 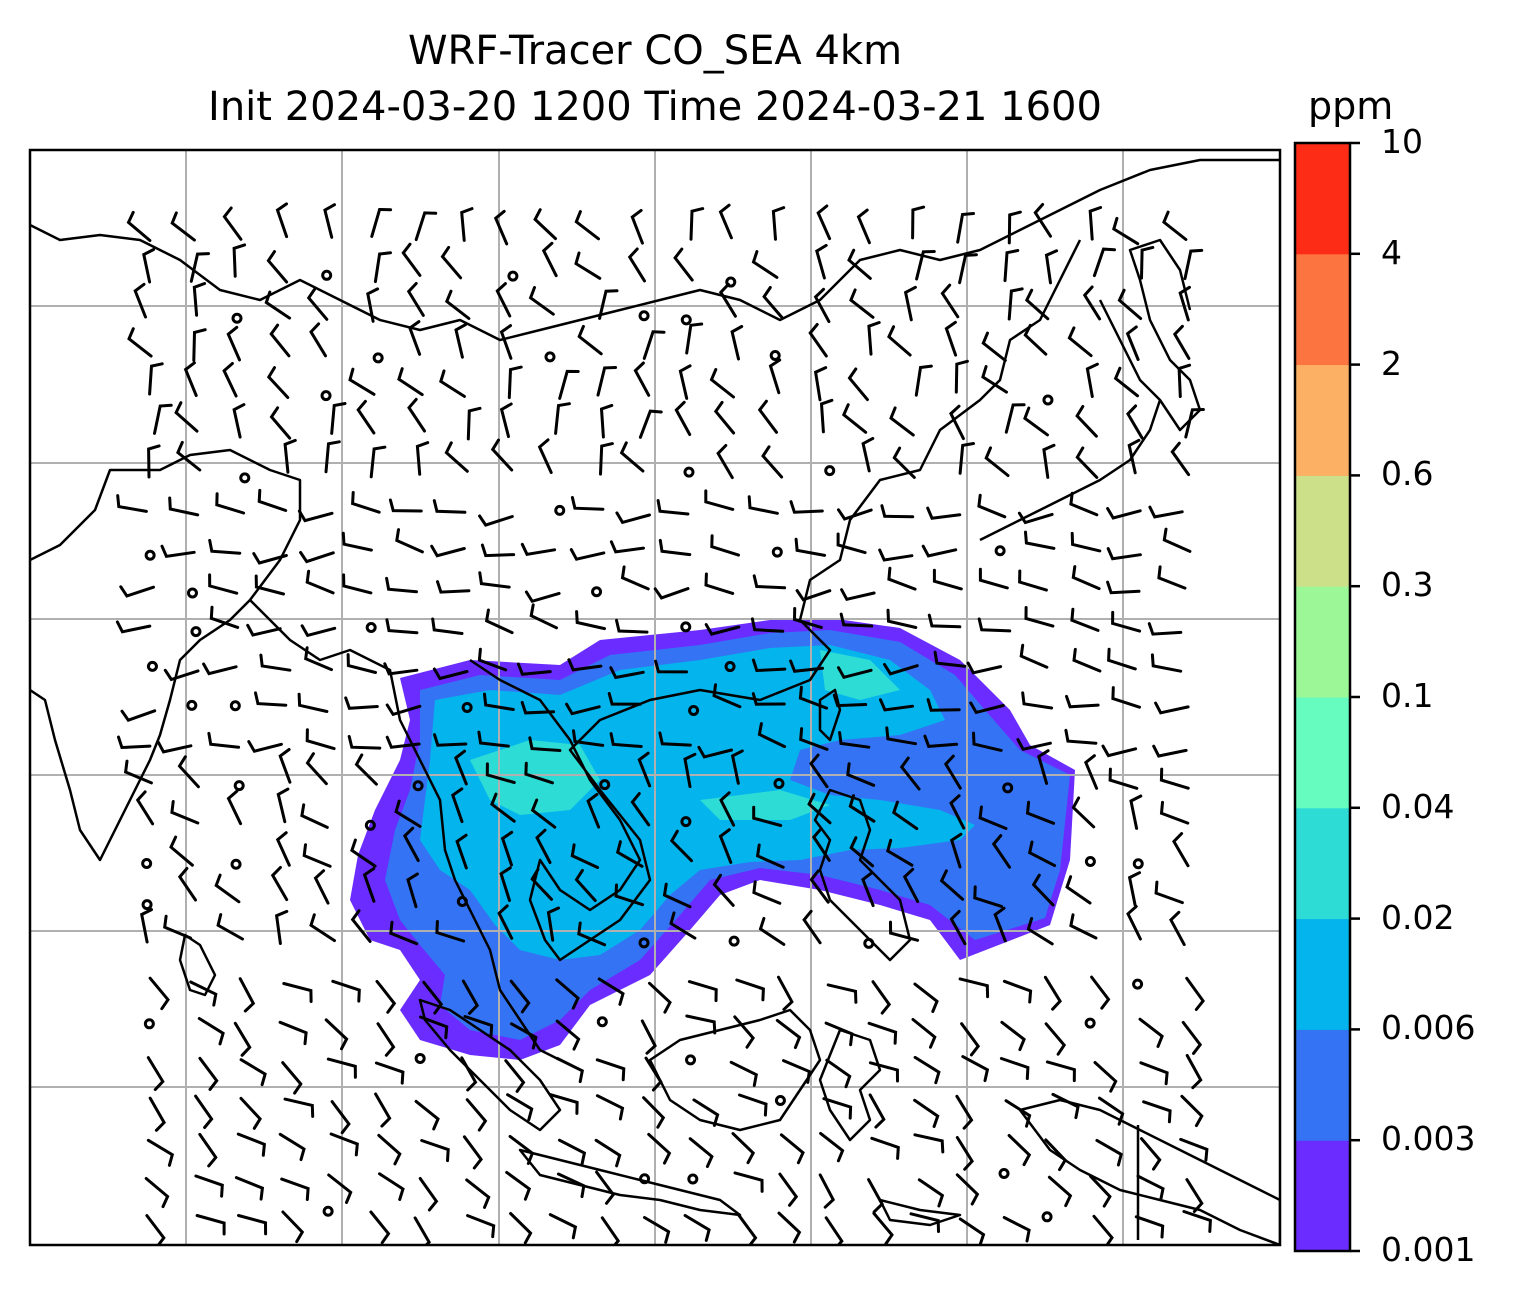 What do you see at coordinates (920, 1212) in the screenshot?
I see `coastline-timor` at bounding box center [920, 1212].